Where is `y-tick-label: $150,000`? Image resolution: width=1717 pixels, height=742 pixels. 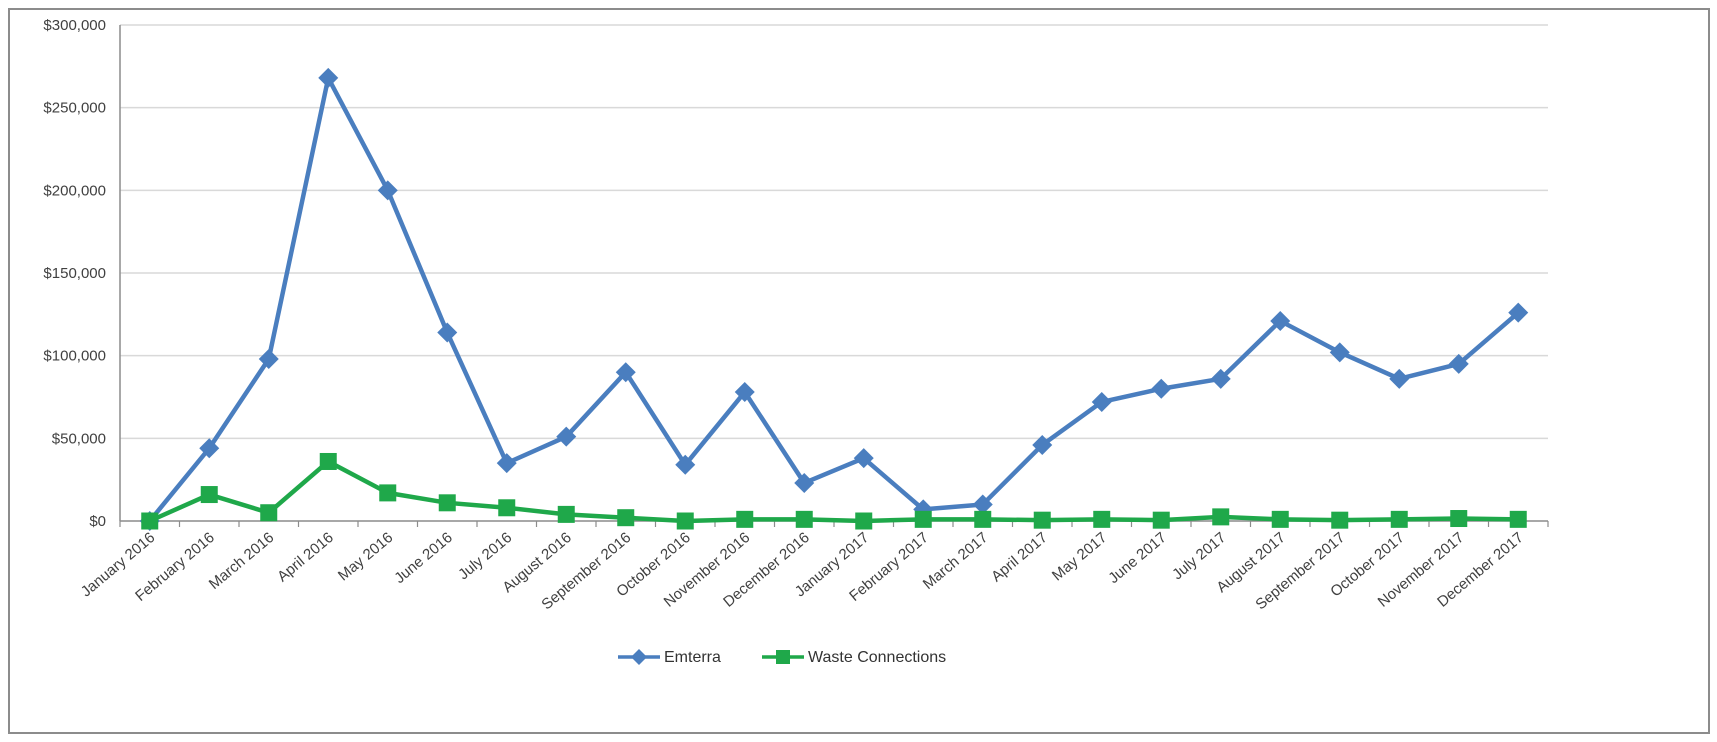 y-tick-label: $150,000 is located at coordinates (74, 273).